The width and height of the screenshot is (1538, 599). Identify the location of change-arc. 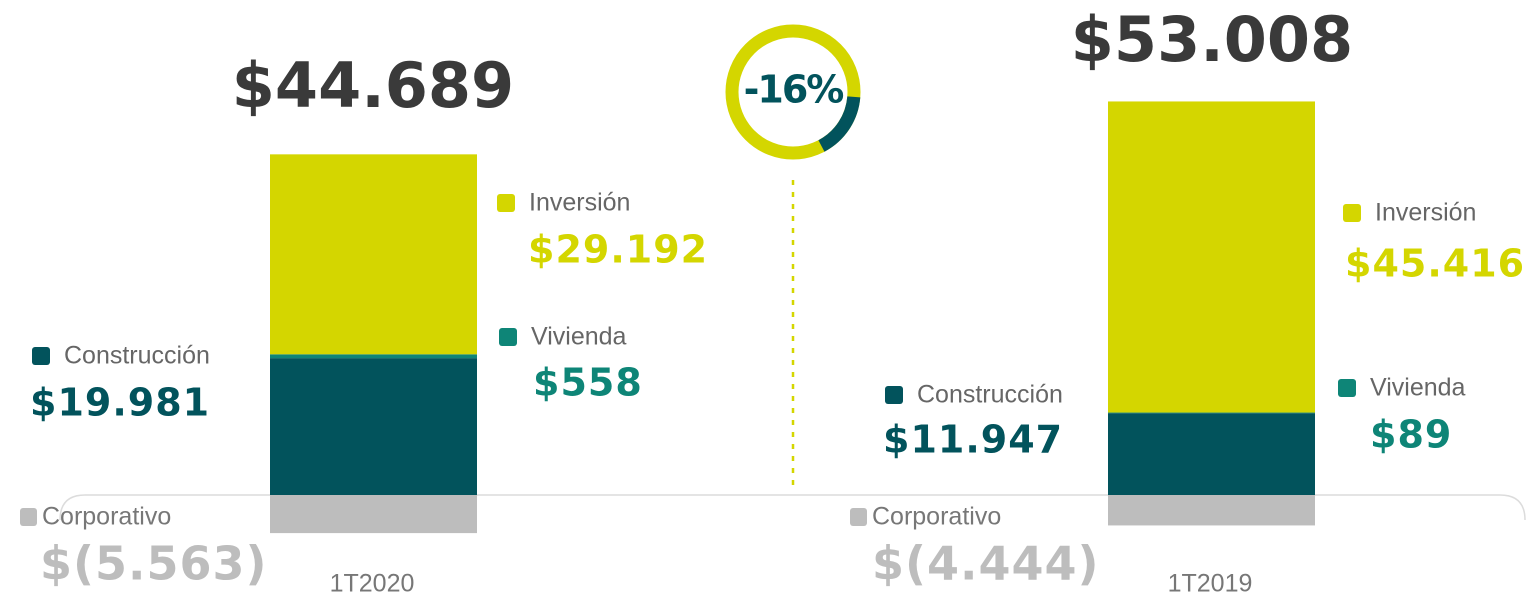
(839, 124).